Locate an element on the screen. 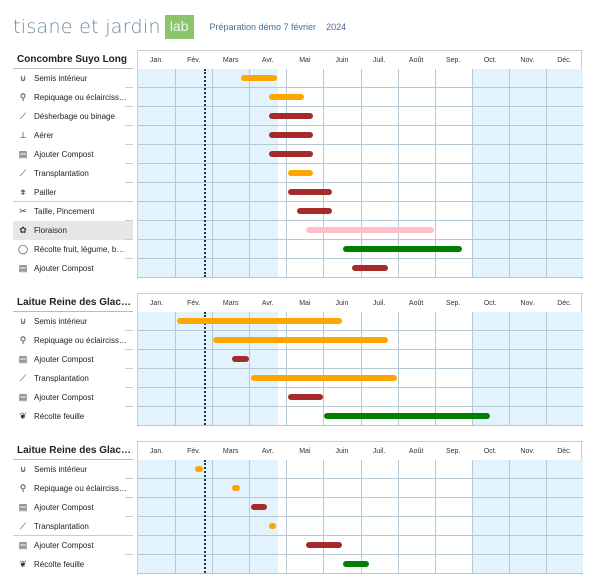  task-label: Taille, Pincement is located at coordinates (64, 211).